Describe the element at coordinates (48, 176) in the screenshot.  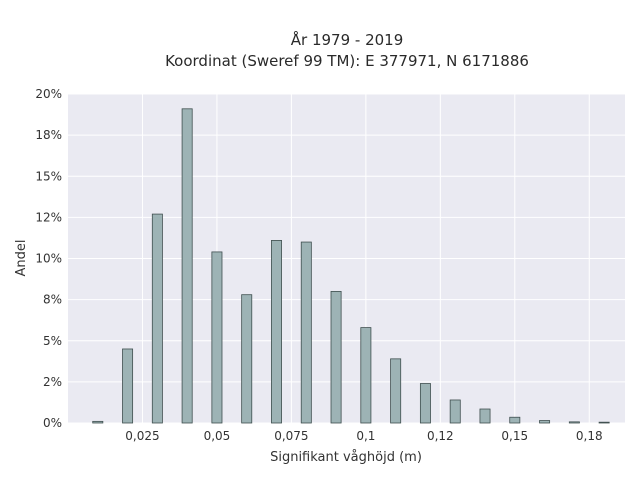
I see `y-tick-label: 15%` at that location.